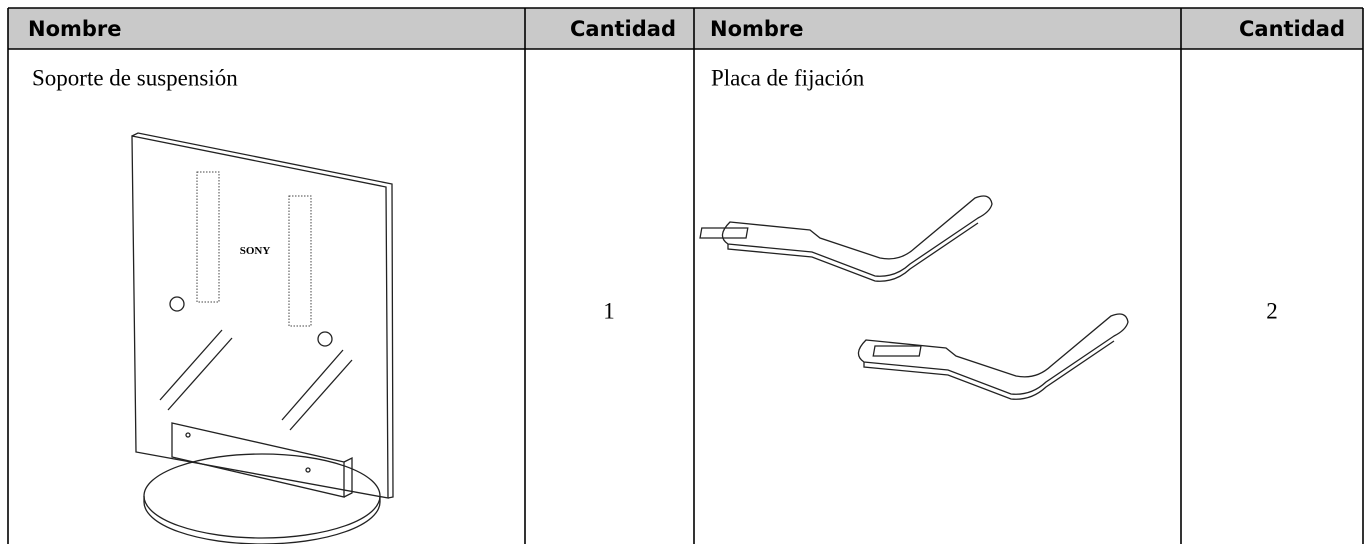 The height and width of the screenshot is (544, 1372). Describe the element at coordinates (788, 77) in the screenshot. I see `item-name: Placa de fijación` at that location.